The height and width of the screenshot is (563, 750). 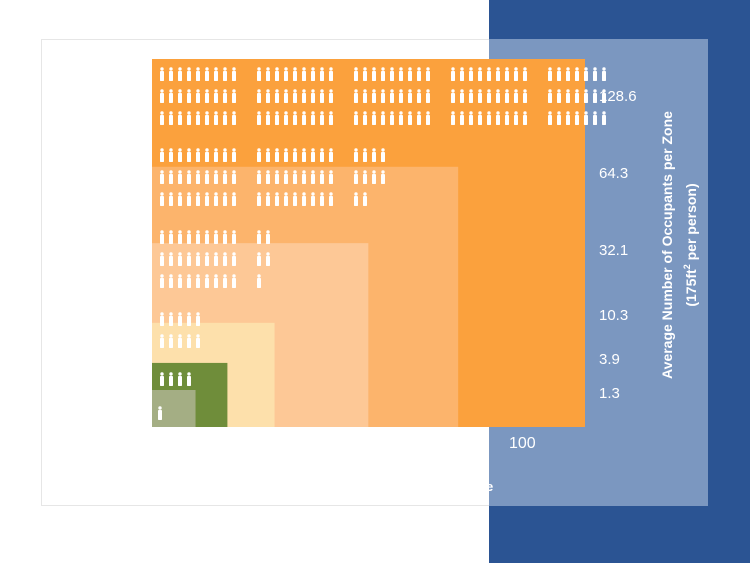 What do you see at coordinates (614, 250) in the screenshot?
I see `tick-label-32-1: 32.1` at bounding box center [614, 250].